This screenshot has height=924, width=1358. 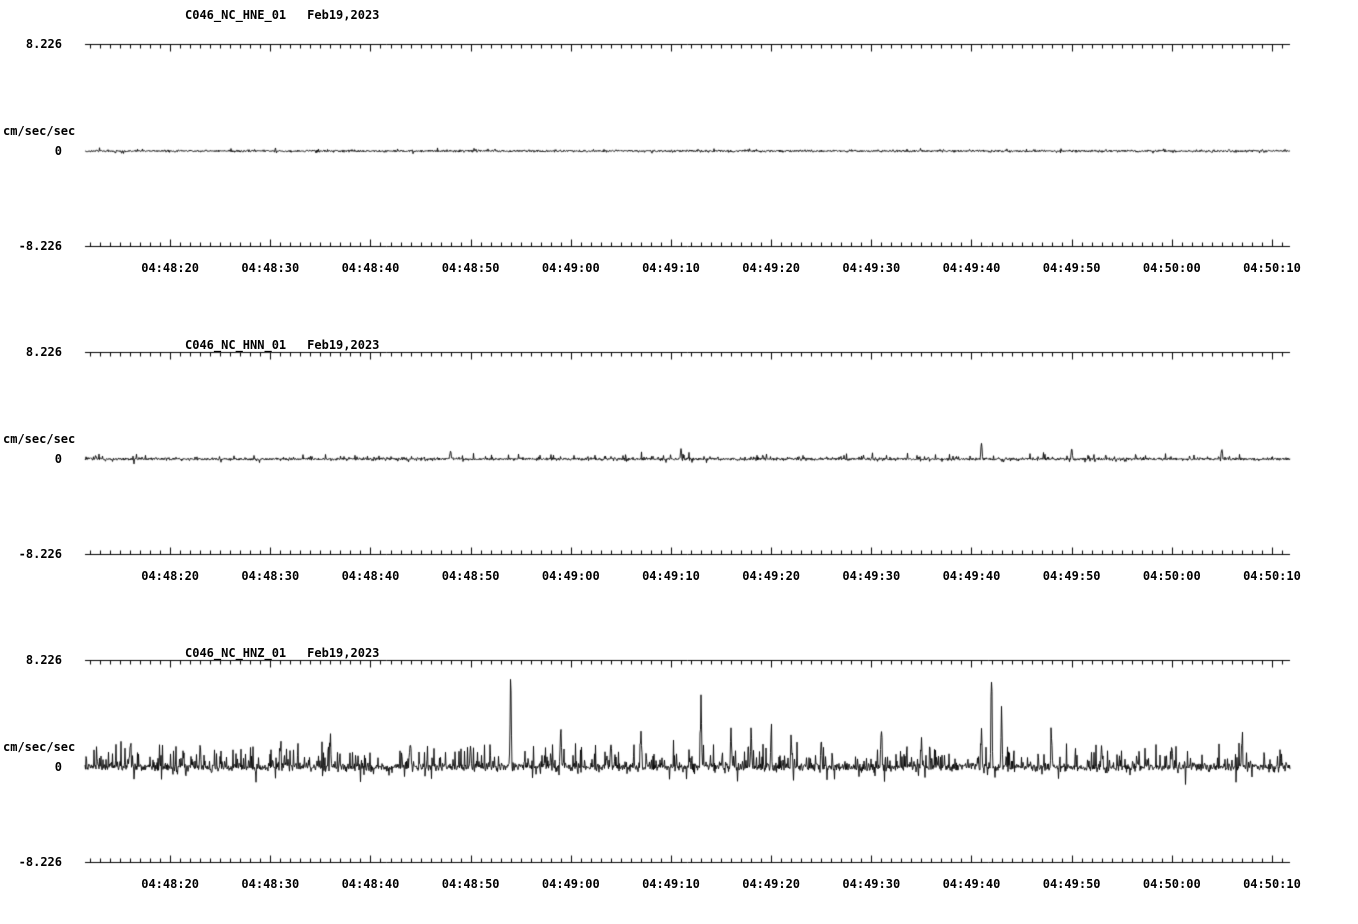 What do you see at coordinates (236, 653) in the screenshot?
I see `station-channel-label: C046_NC_HNZ_01` at bounding box center [236, 653].